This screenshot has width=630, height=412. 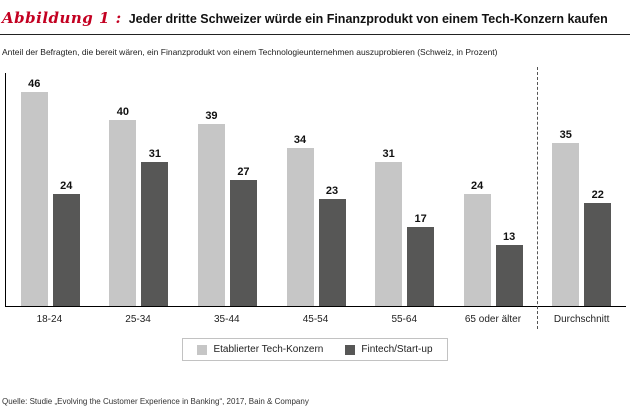 I want to click on legend-item-fintech: Fintech/Start-up, so click(x=389, y=349).